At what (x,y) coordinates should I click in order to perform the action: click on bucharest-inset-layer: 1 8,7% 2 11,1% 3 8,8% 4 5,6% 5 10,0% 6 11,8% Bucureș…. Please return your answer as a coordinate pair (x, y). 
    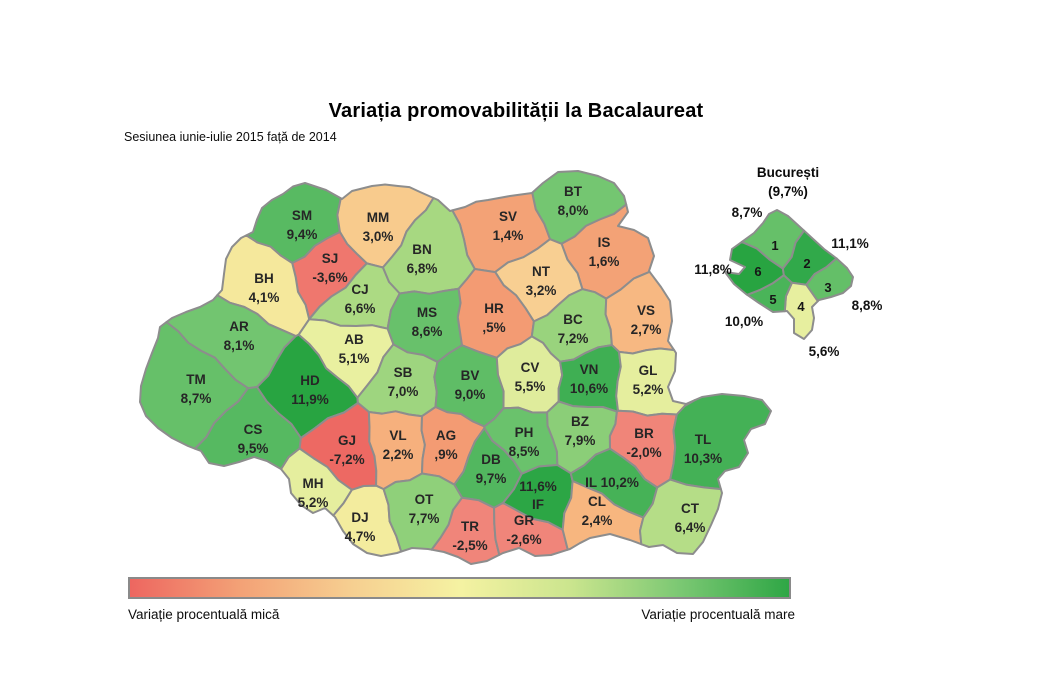
    Looking at the image, I should click on (788, 262).